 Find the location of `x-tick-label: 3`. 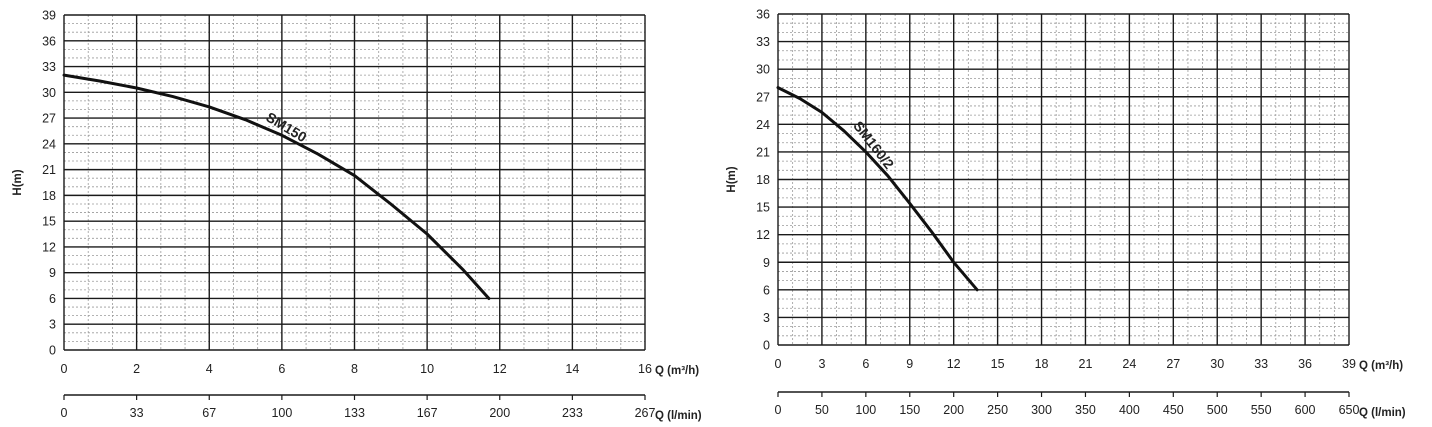

x-tick-label: 3 is located at coordinates (821, 364).